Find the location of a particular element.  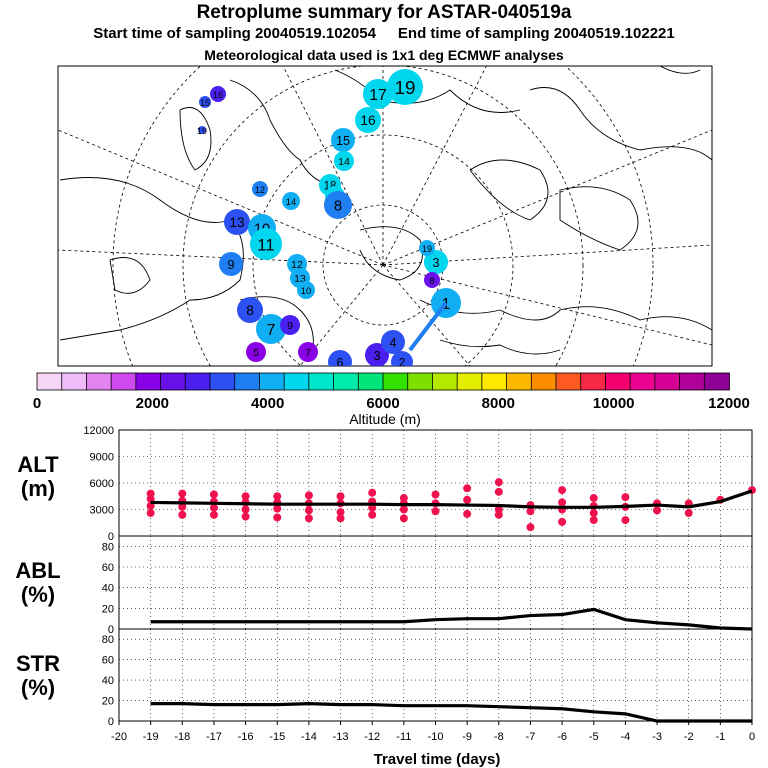

y-tick-label: 12000 is located at coordinates (98, 431).